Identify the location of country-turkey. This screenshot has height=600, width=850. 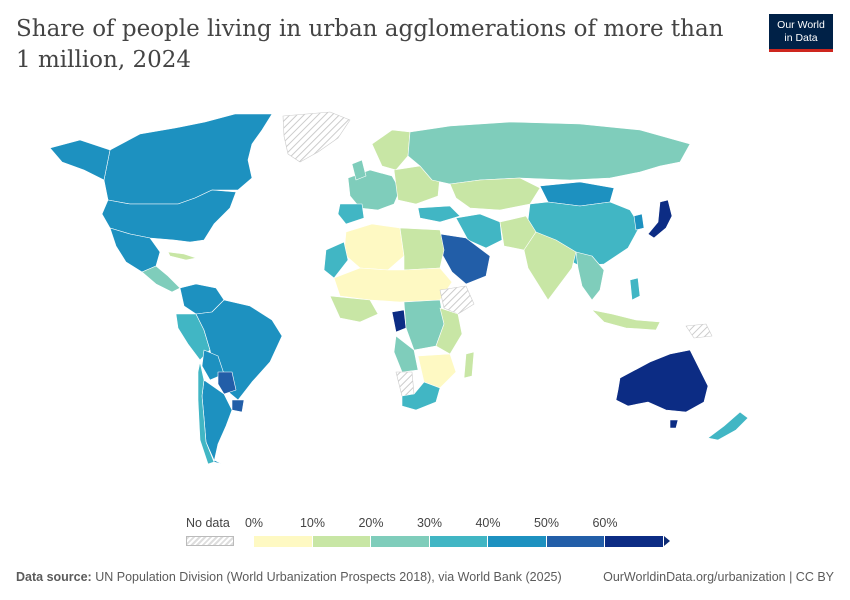
(439, 214).